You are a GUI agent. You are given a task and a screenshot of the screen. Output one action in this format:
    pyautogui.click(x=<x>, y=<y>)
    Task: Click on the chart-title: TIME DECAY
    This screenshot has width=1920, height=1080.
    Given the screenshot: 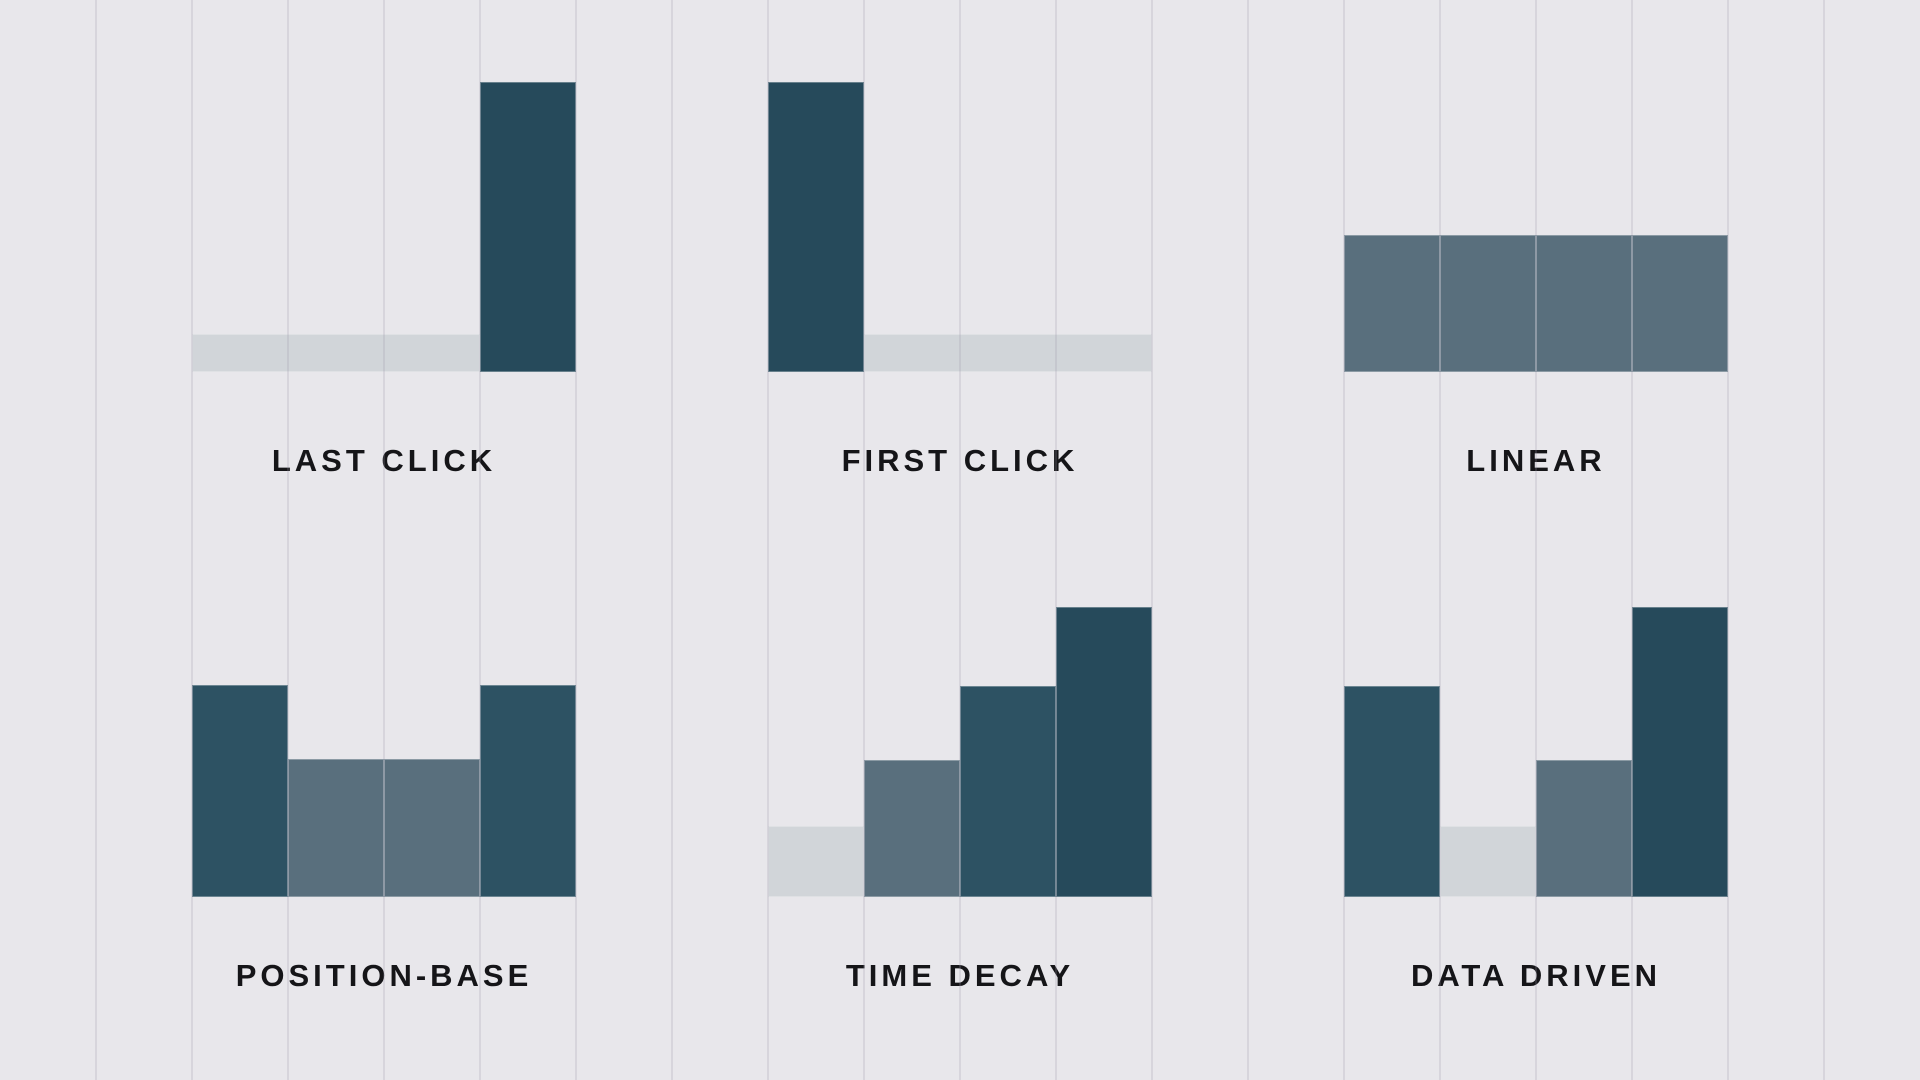 What is the action you would take?
    pyautogui.click(x=960, y=975)
    